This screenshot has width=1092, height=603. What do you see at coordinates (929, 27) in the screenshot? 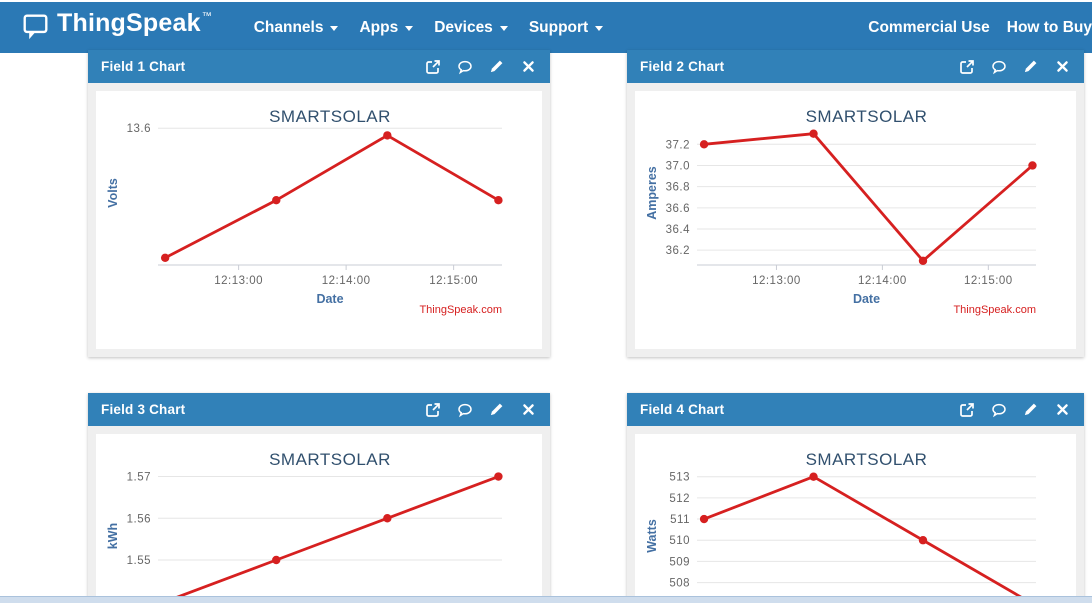
I see `menu-commercial-use: Commercial Use` at bounding box center [929, 27].